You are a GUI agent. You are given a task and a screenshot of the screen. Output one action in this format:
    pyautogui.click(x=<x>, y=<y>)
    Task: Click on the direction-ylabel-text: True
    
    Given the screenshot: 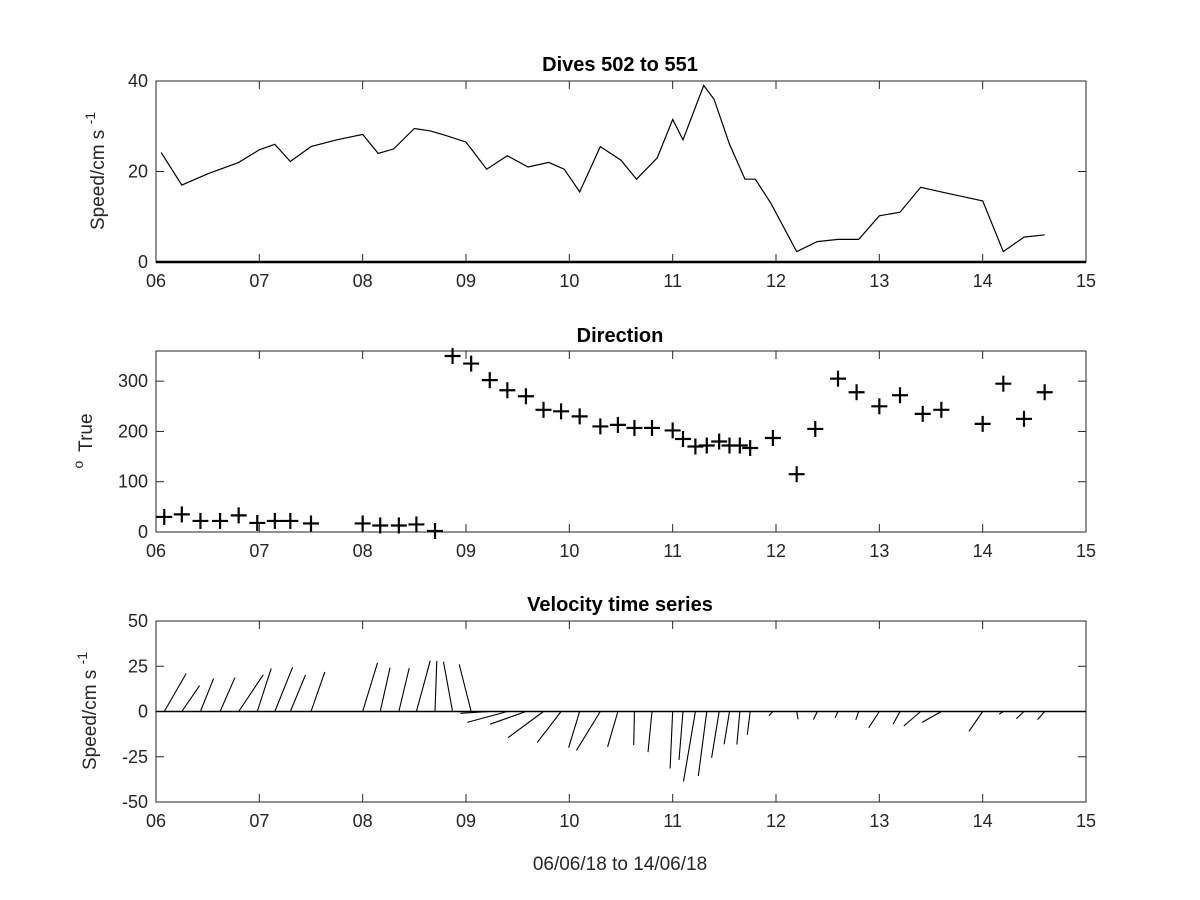 What is the action you would take?
    pyautogui.click(x=86, y=432)
    